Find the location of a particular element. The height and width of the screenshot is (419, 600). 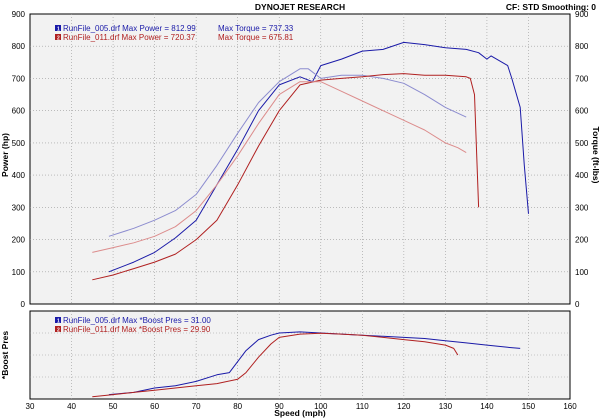

y-tick-label-right: 500 is located at coordinates (582, 143).